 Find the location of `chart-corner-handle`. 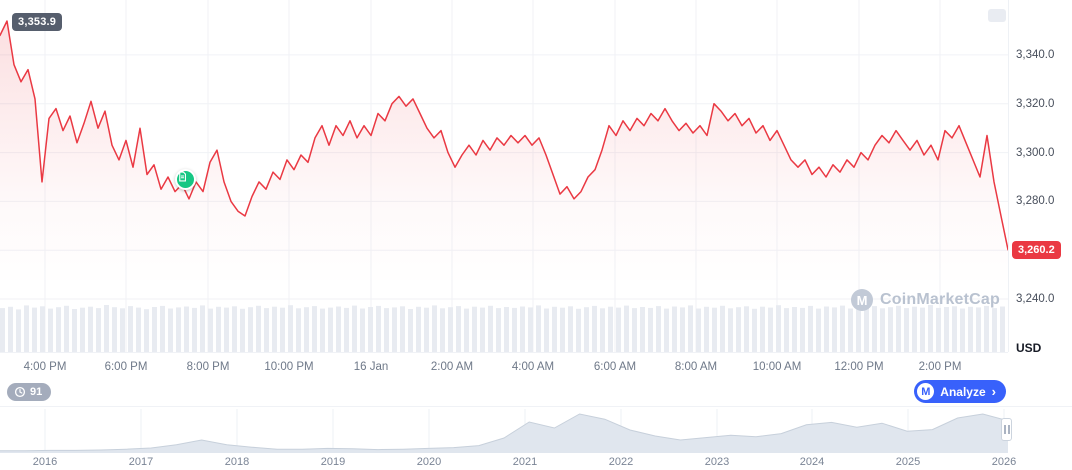

chart-corner-handle is located at coordinates (997, 15).